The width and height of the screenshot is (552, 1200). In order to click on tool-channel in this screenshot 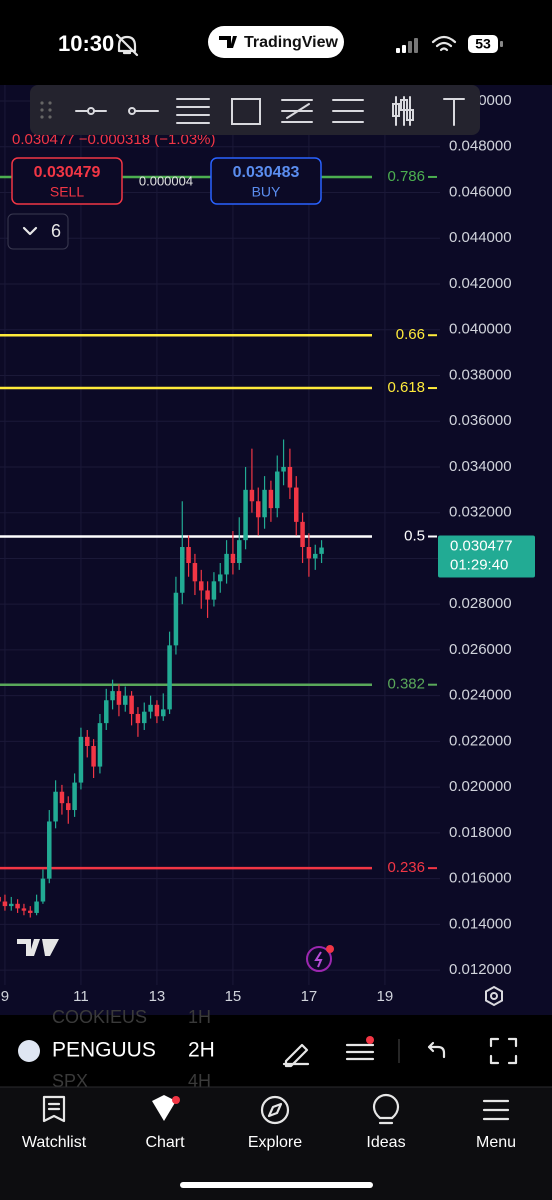, I will do `click(297, 111)`.